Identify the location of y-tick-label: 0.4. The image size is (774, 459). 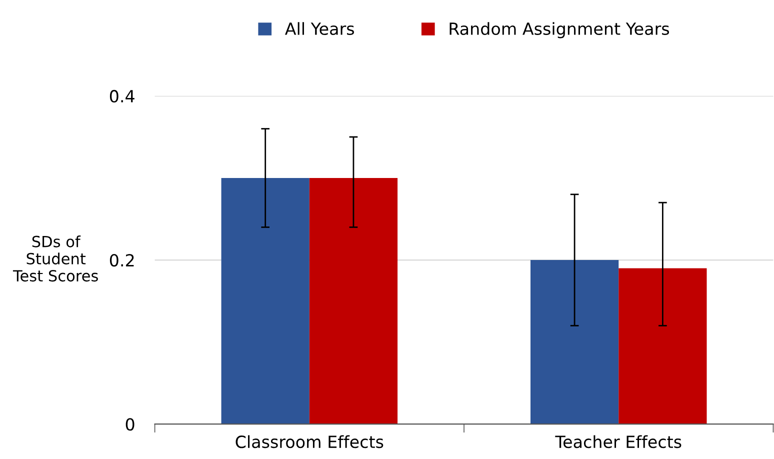
(122, 96).